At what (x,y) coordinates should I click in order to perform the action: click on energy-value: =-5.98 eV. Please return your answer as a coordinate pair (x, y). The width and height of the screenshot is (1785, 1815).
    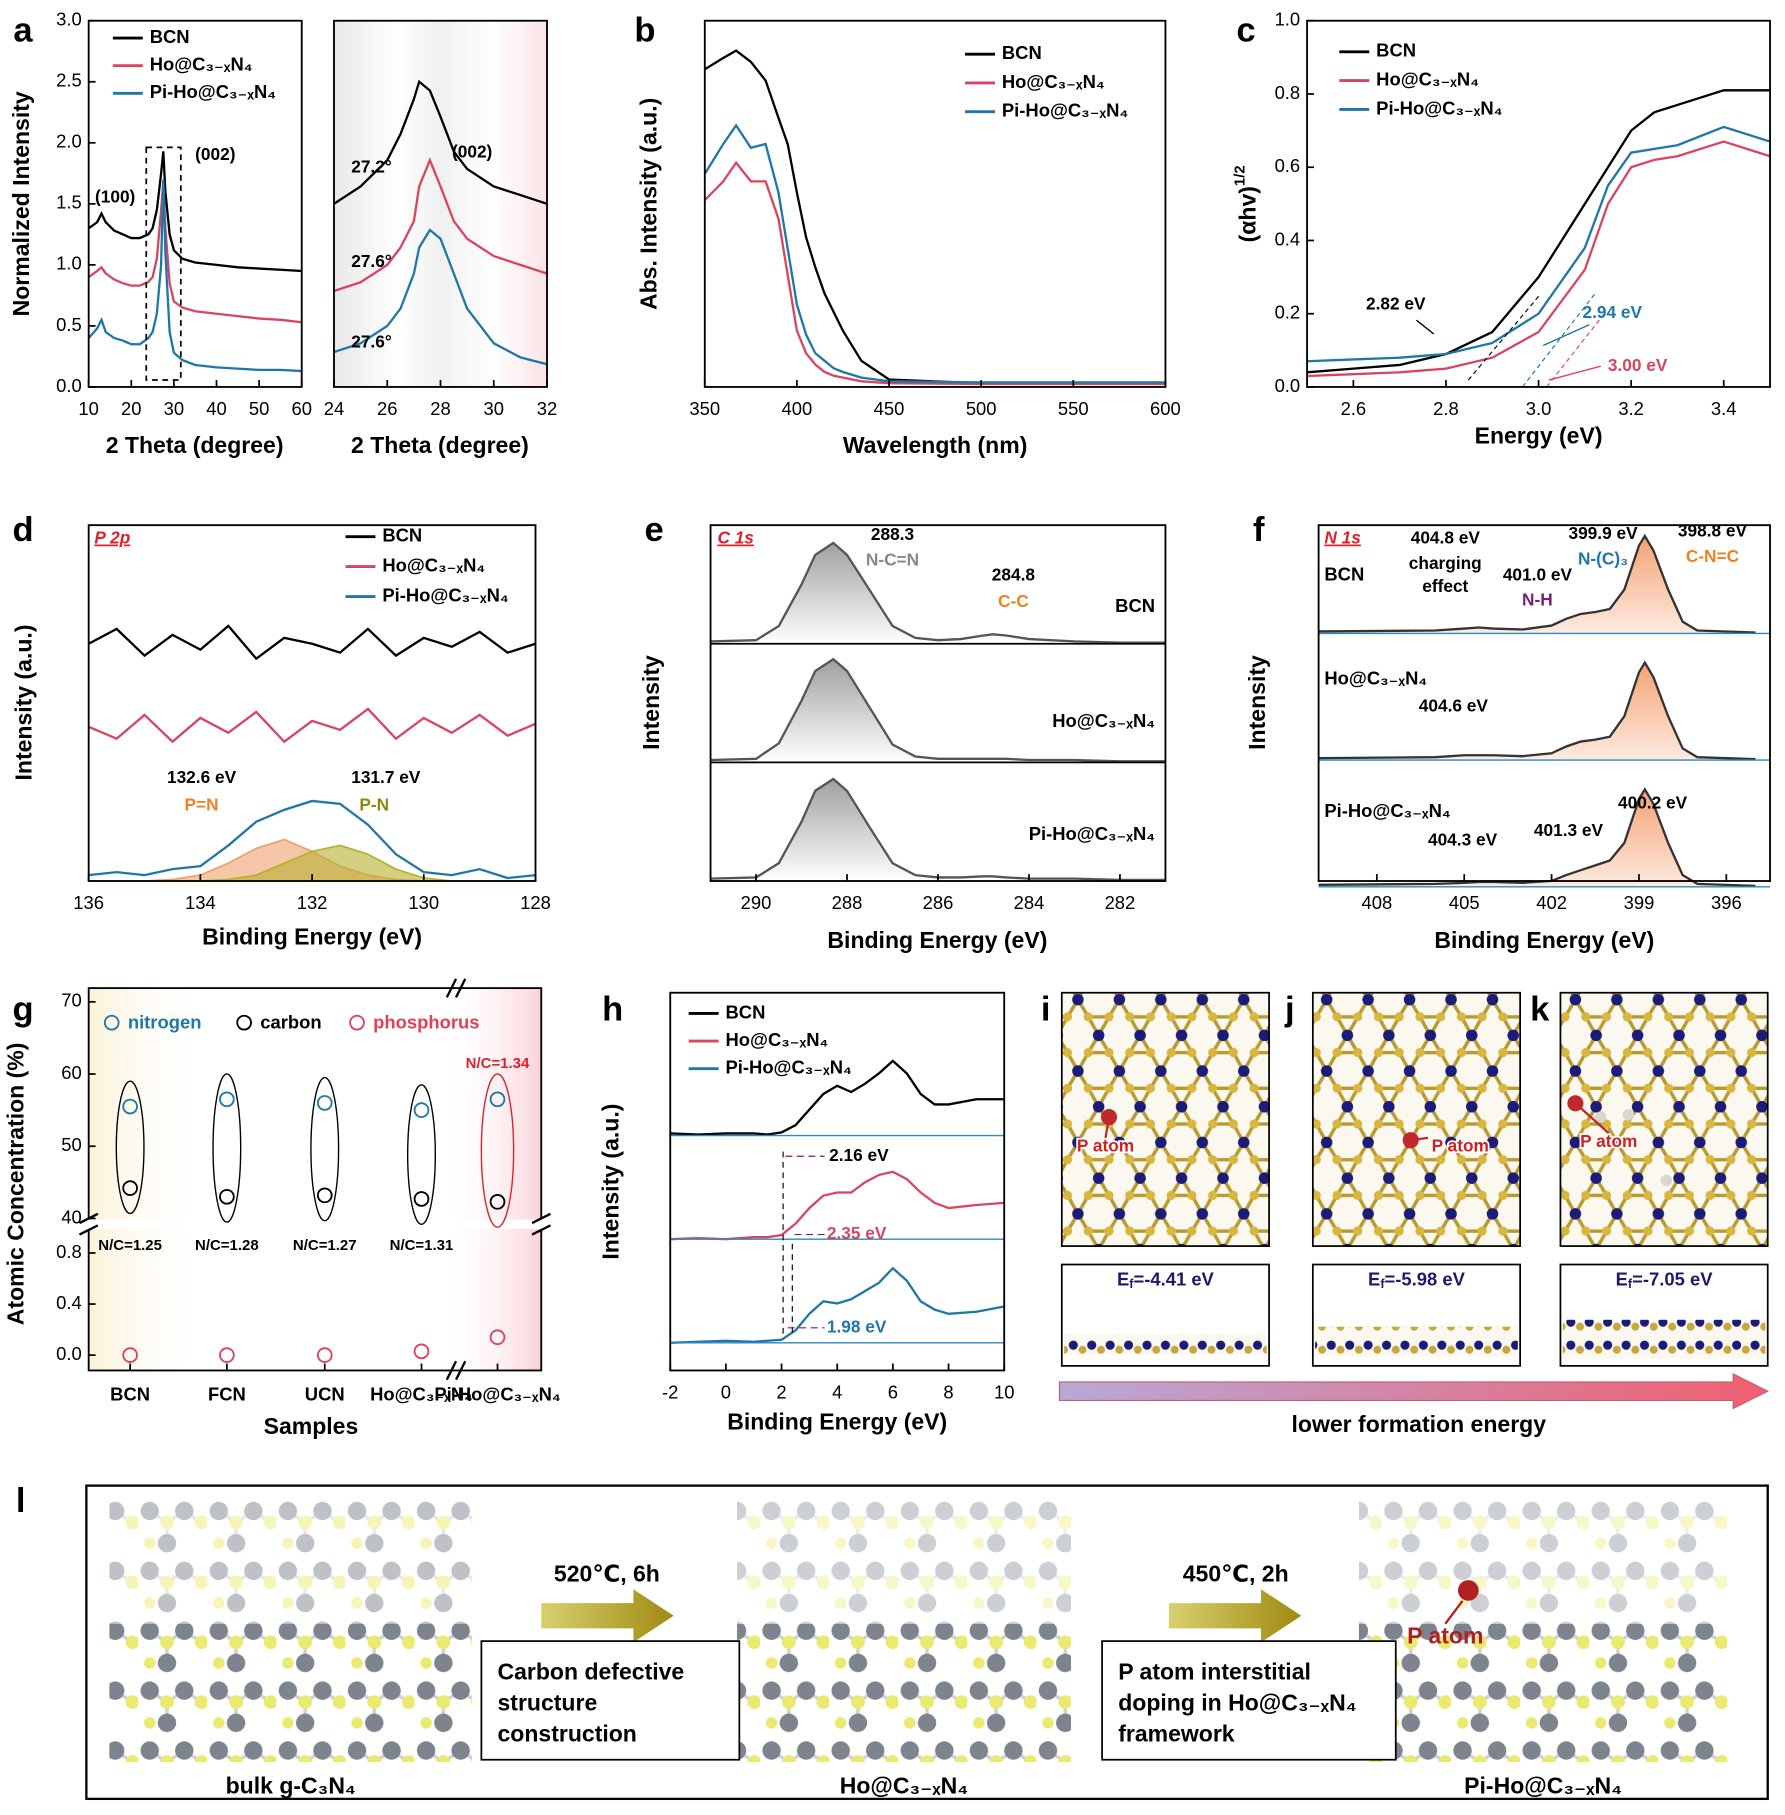
    Looking at the image, I should click on (1425, 1278).